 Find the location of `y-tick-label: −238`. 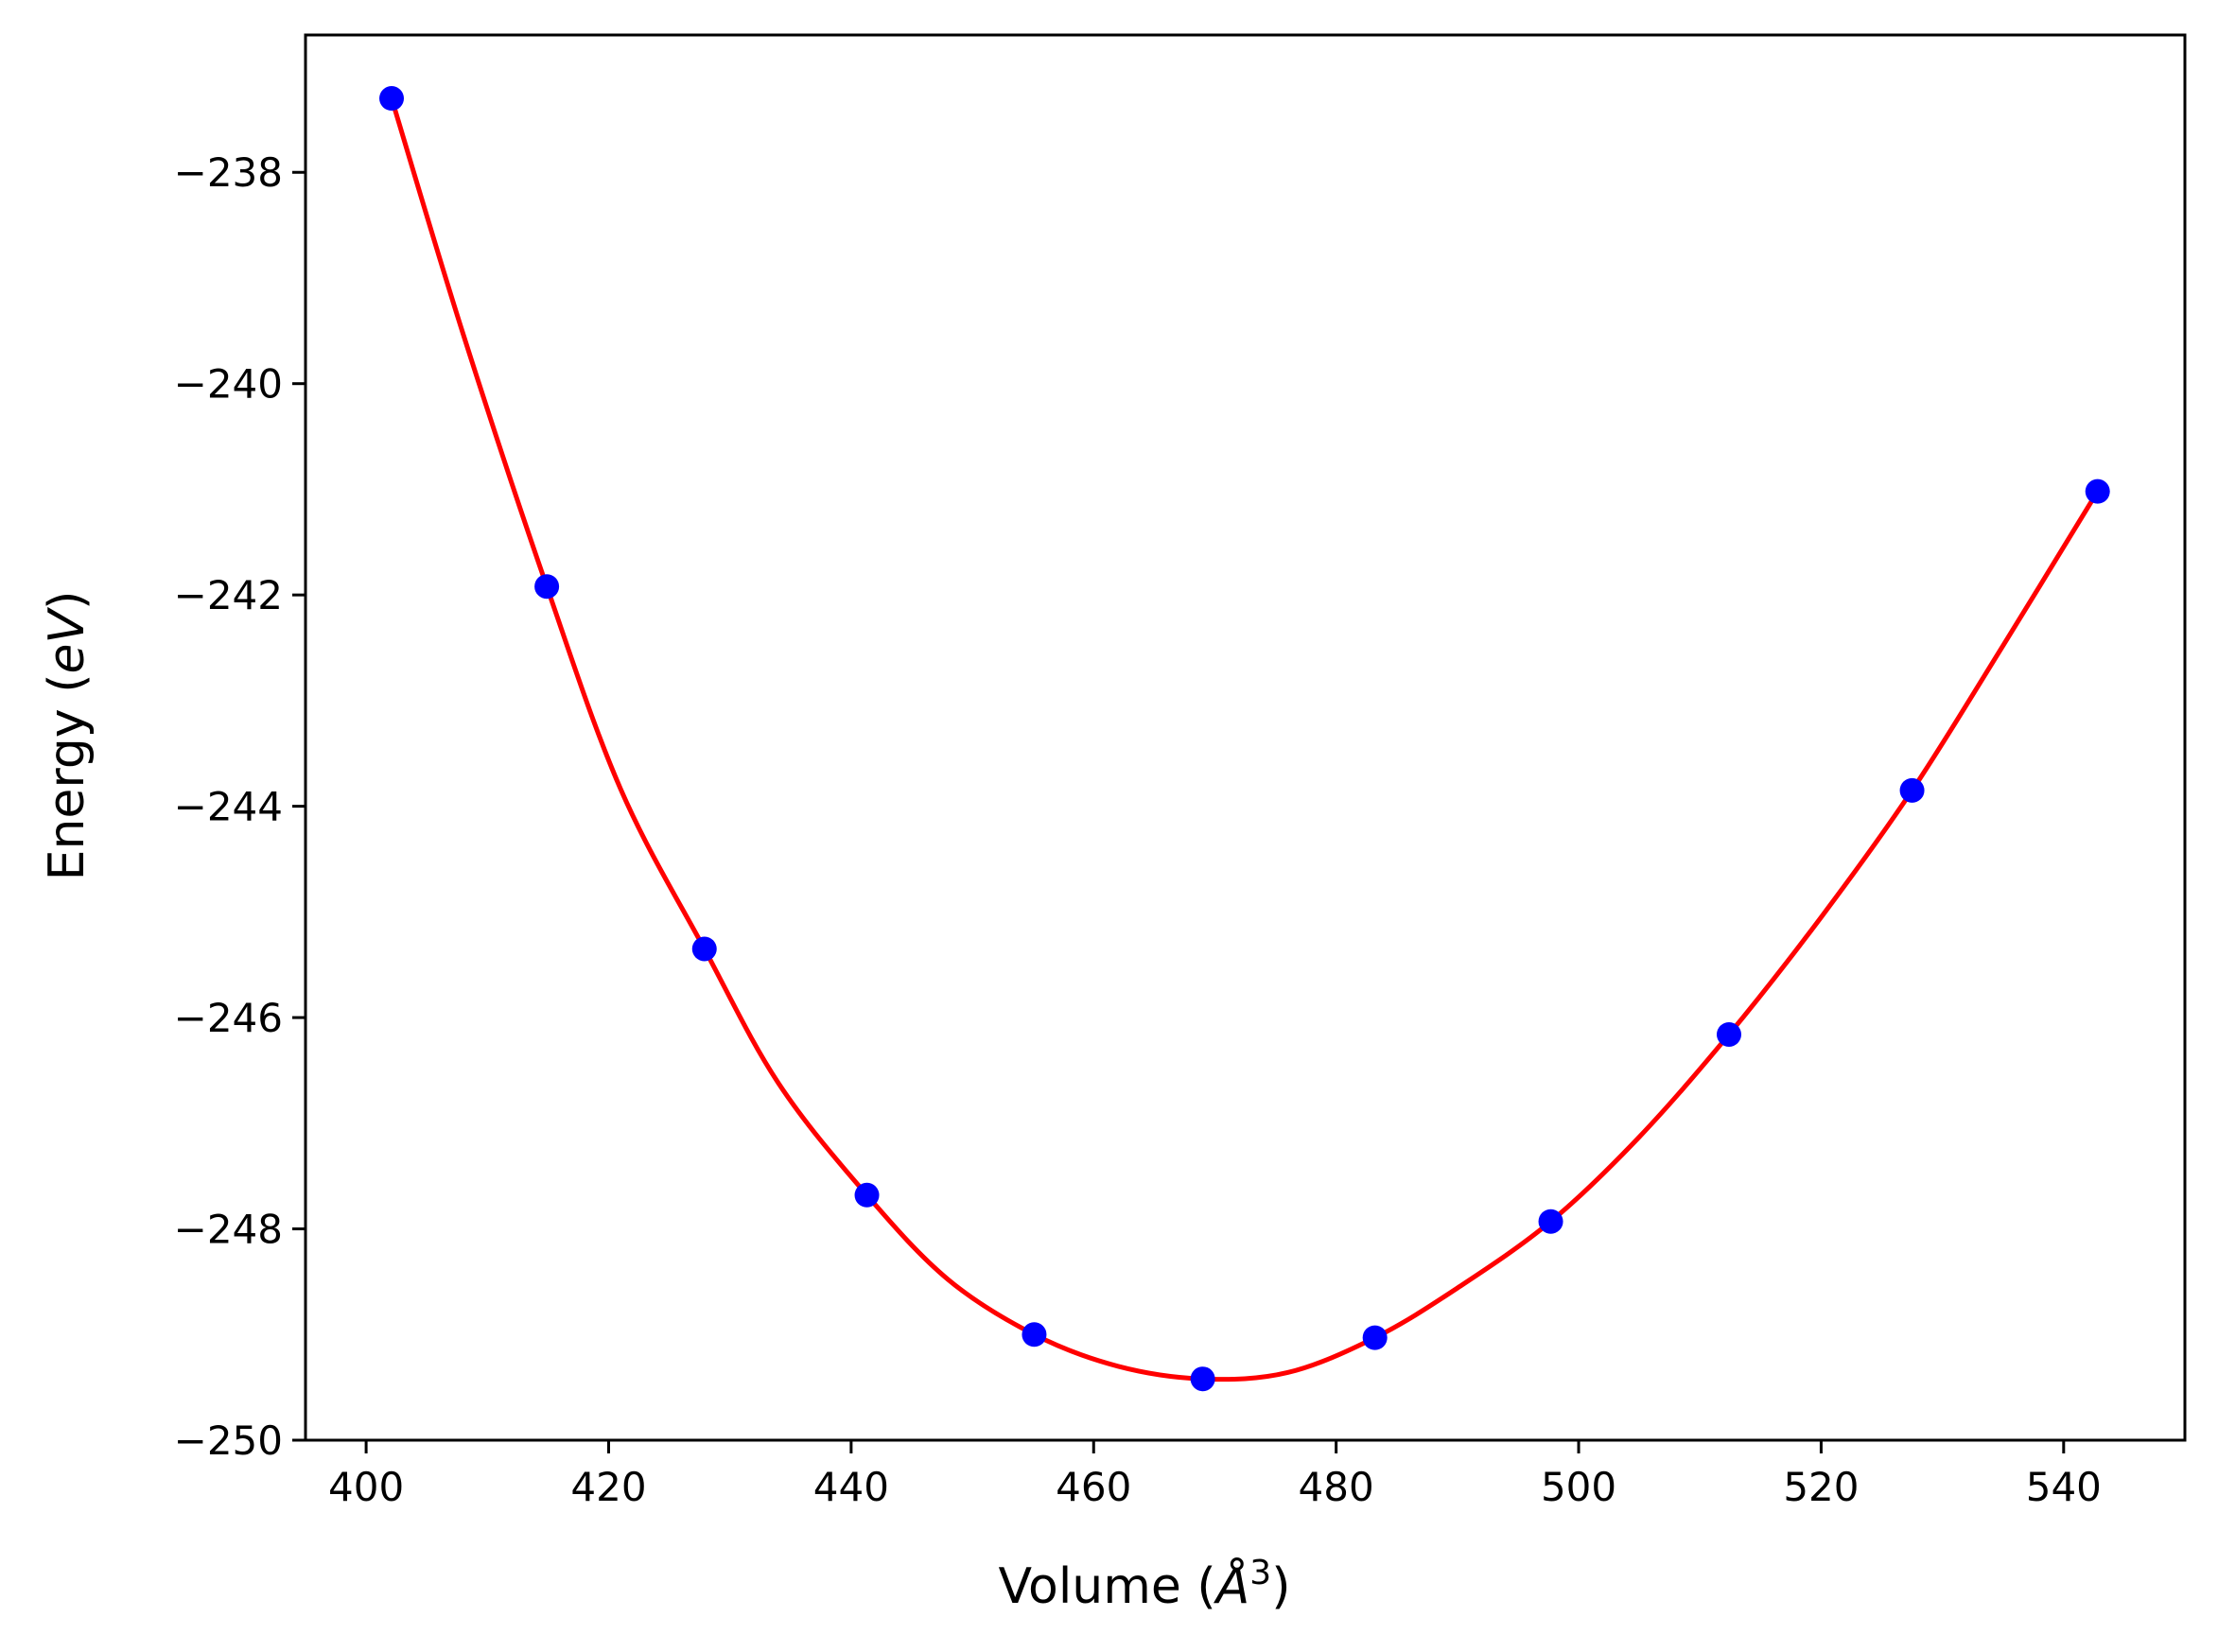

y-tick-label: −238 is located at coordinates (228, 173).